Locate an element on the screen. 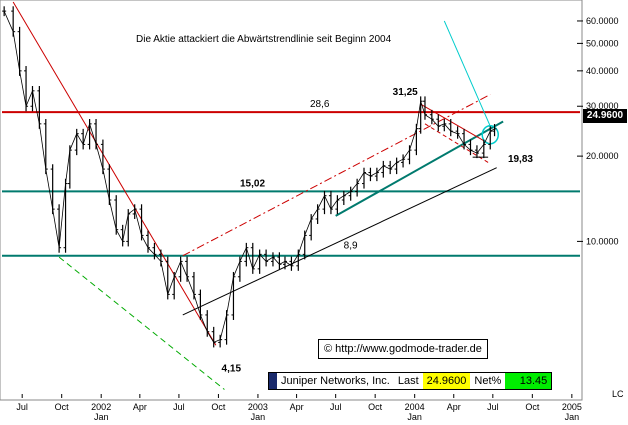 The width and height of the screenshot is (628, 425). lower-channel-line is located at coordinates (141, 323).